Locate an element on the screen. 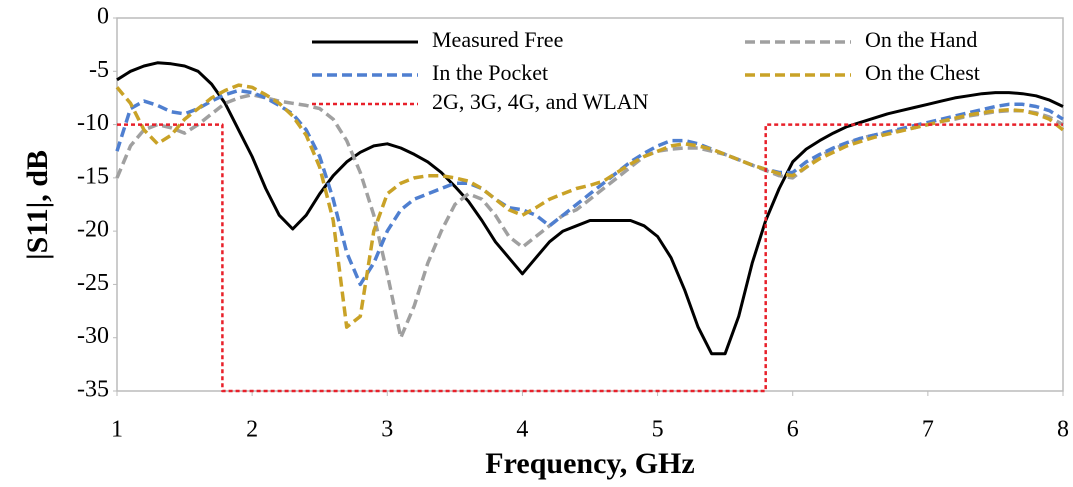 This screenshot has width=1073, height=487. x-tick-label: 2 is located at coordinates (252, 430).